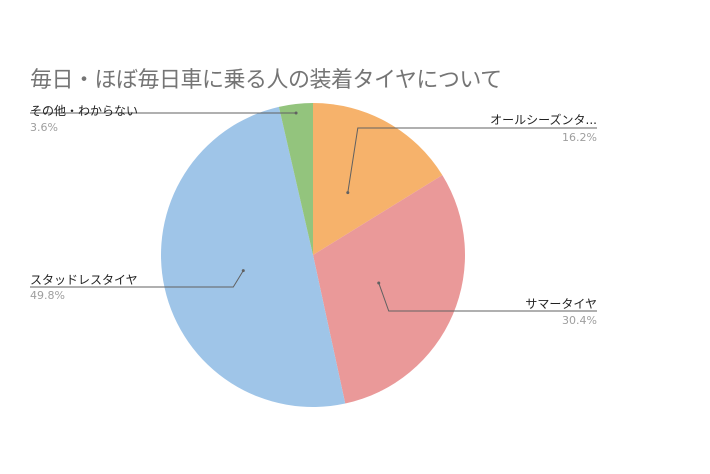 The height and width of the screenshot is (474, 710). I want to click on leader-line-studless, so click(137, 279).